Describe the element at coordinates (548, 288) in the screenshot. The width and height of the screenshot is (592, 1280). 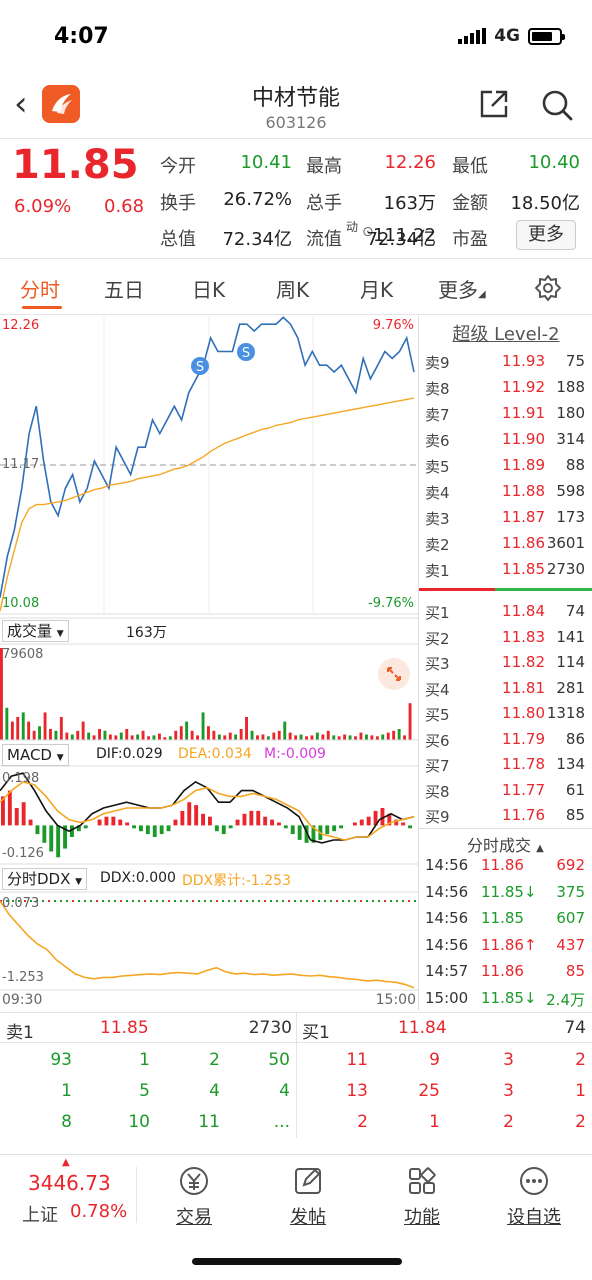
I see `settings-gear-icon` at that location.